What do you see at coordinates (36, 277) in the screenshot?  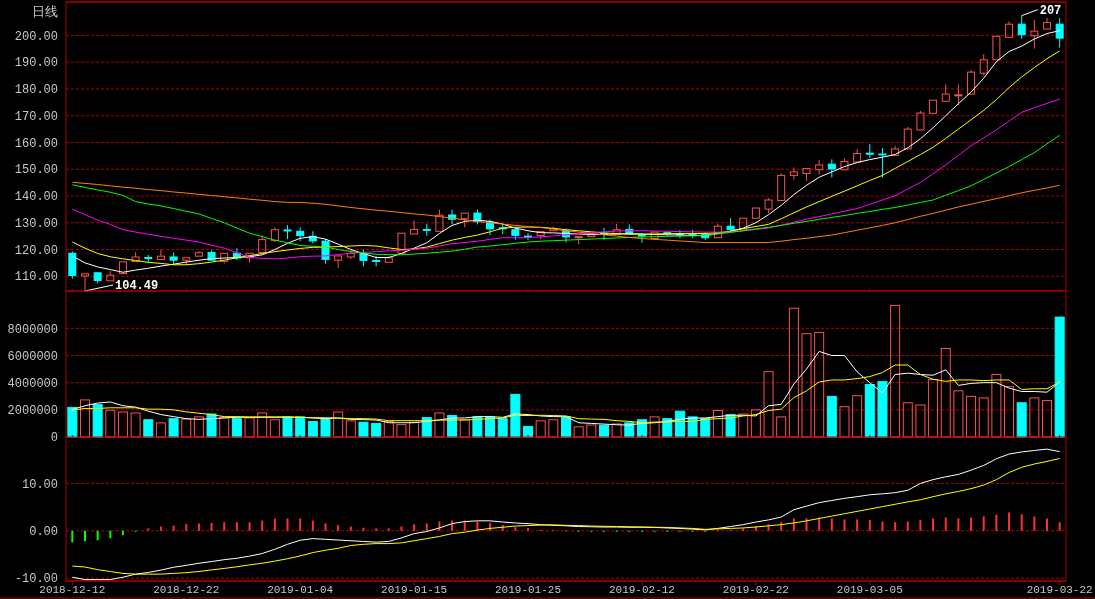 I see `y-tick-label: 110.00` at bounding box center [36, 277].